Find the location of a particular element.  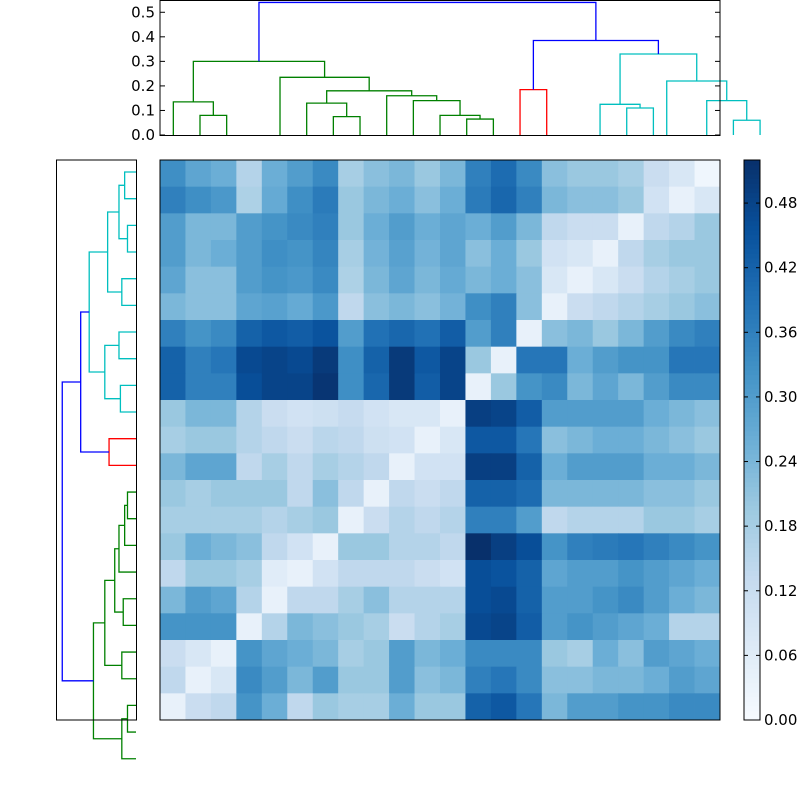

top-ytick-label-2: 0.2 is located at coordinates (143, 86).